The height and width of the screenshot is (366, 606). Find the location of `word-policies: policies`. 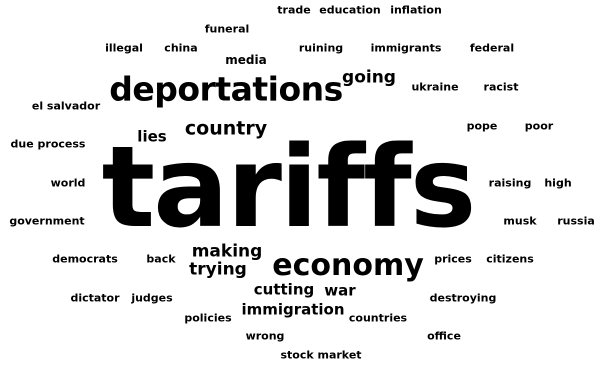

word-policies: policies is located at coordinates (208, 318).